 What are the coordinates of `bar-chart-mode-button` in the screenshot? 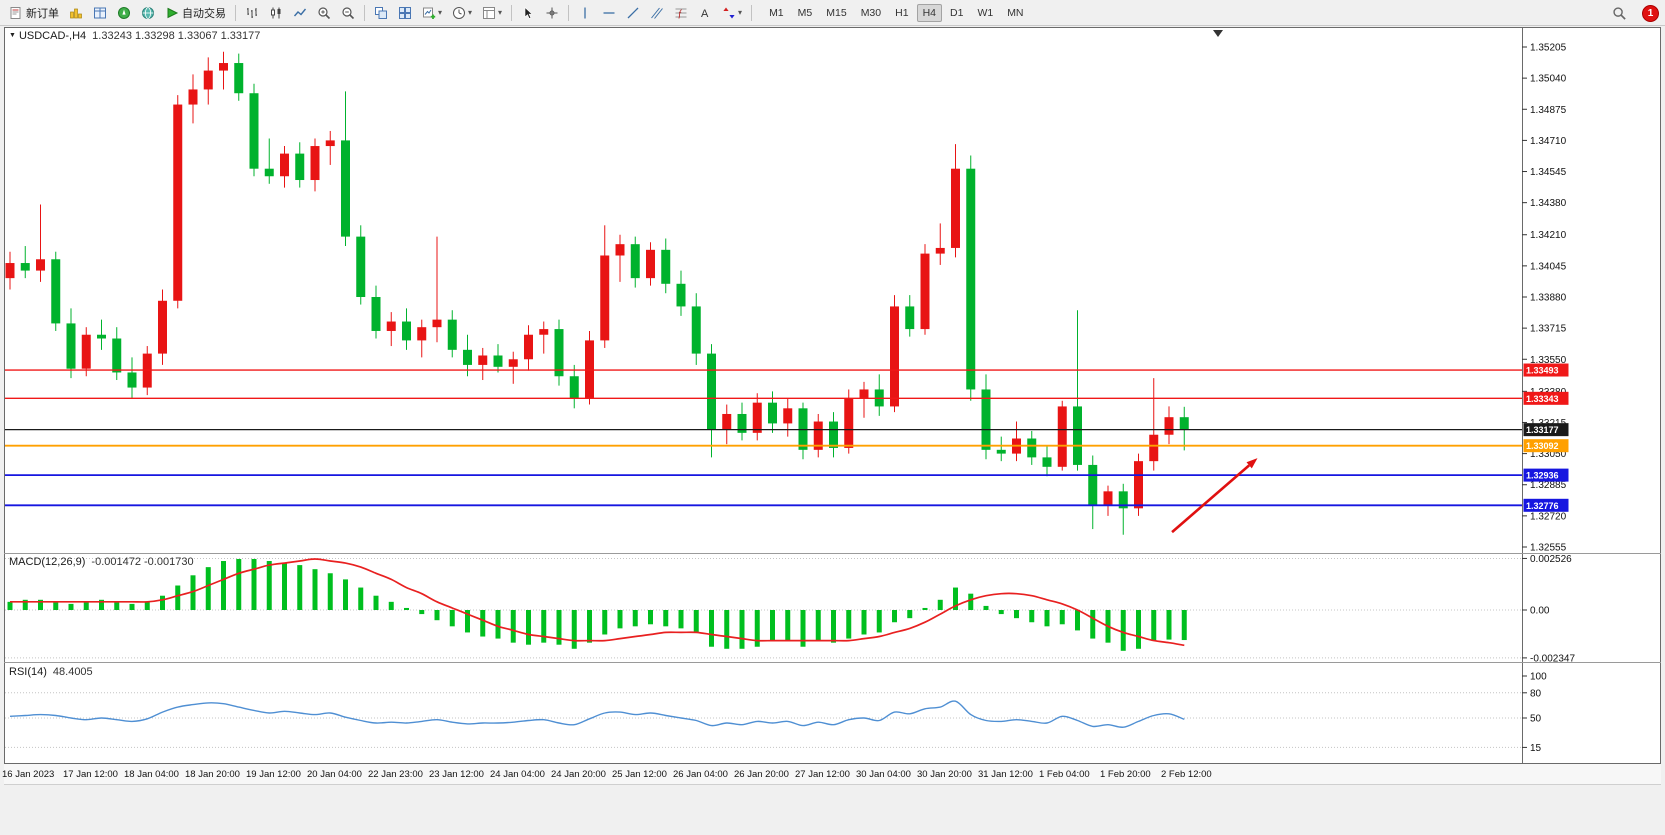 It's located at (252, 13).